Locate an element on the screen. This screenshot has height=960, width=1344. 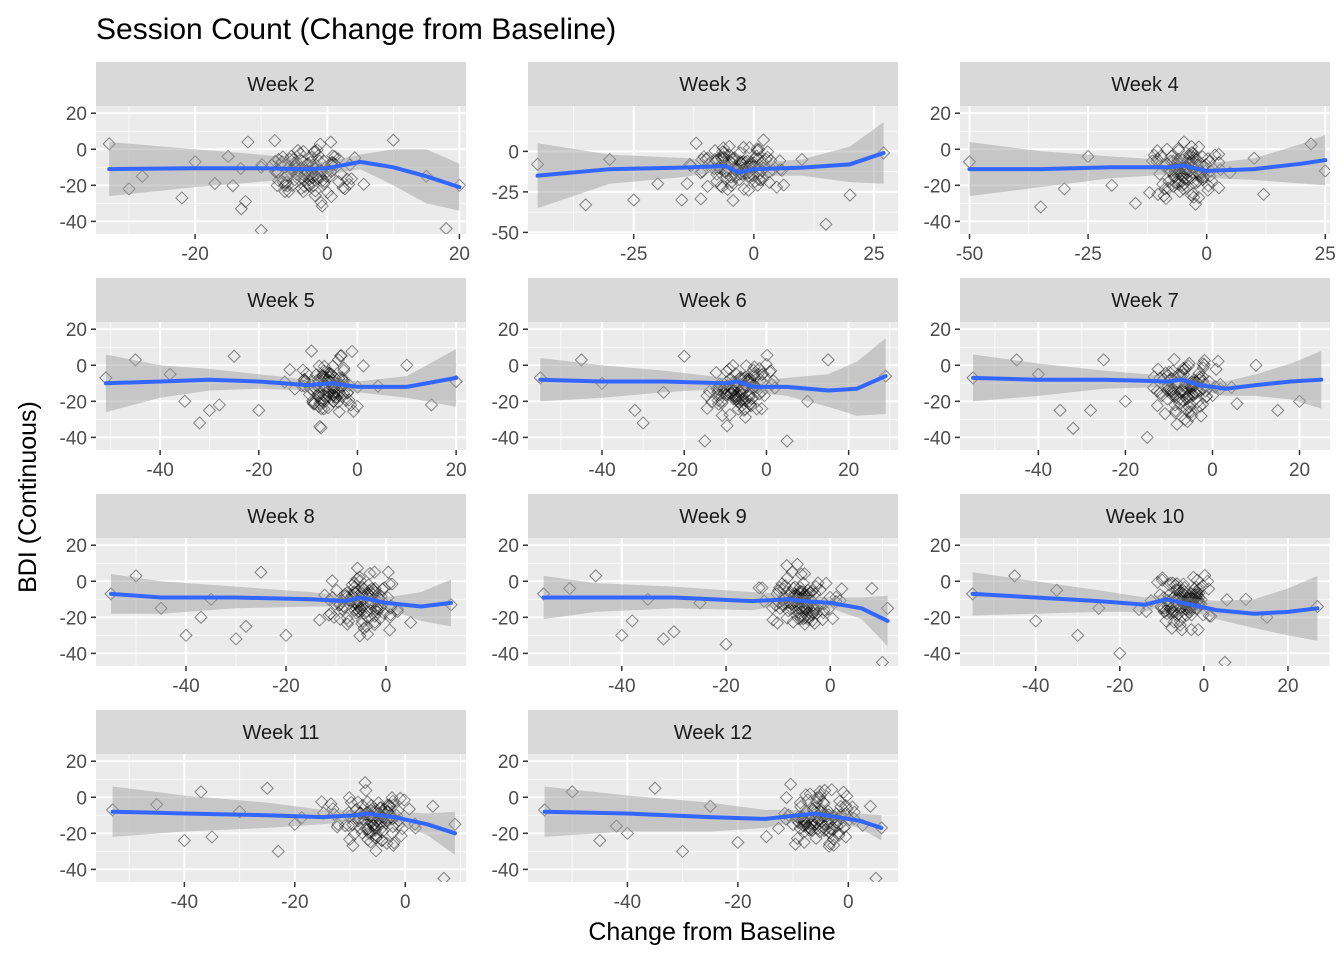
facet-strip-label: Week 10 is located at coordinates (1145, 517).